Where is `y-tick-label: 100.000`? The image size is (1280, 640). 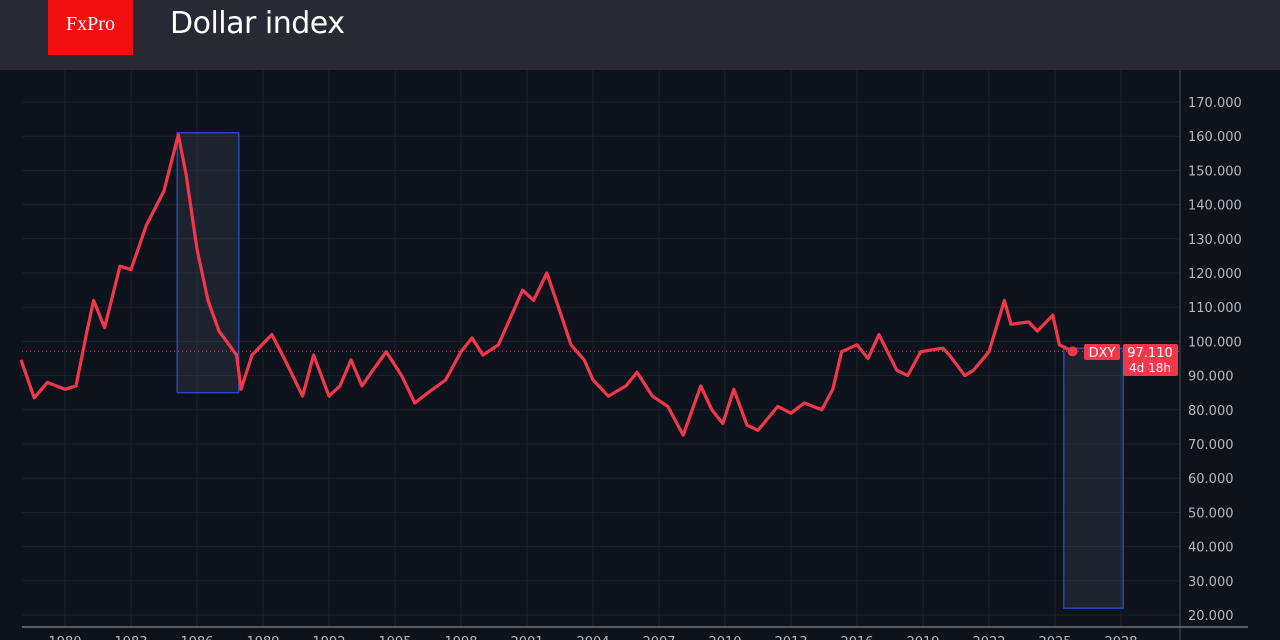
y-tick-label: 100.000 is located at coordinates (1215, 342).